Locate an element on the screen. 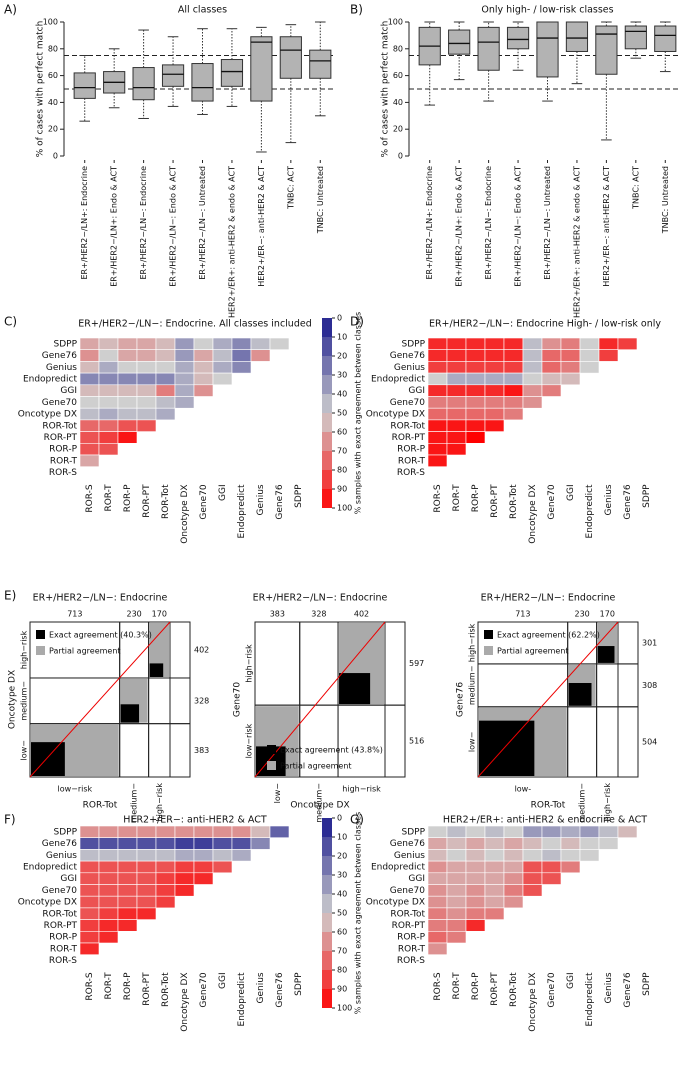 Image resolution: width=685 pixels, height=1079 pixels. x-tick-label: HER2+/ER−: anti-HER2 & ACT is located at coordinates (606, 226).